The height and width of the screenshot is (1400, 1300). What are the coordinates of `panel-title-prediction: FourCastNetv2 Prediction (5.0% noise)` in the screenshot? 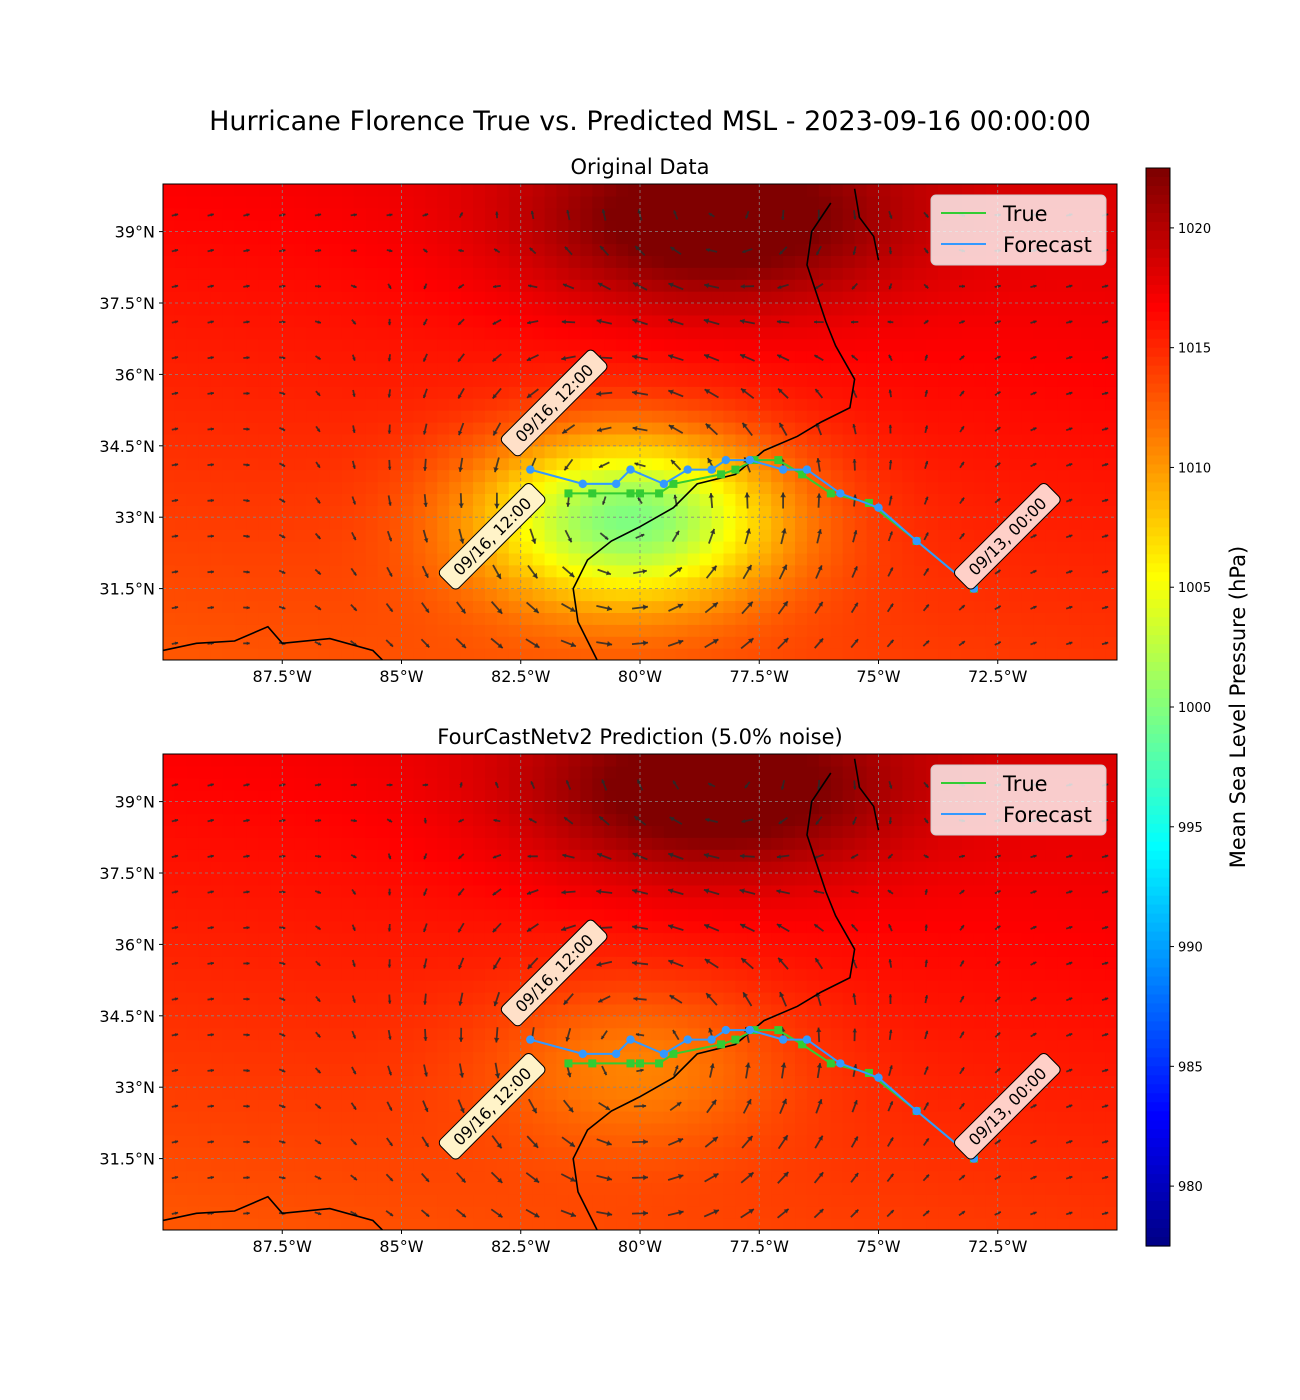 It's located at (640, 737).